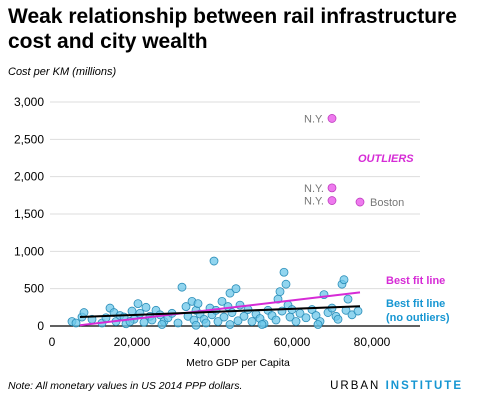 The width and height of the screenshot is (477, 403). What do you see at coordinates (34, 289) in the screenshot?
I see `y-tick-label: 500` at bounding box center [34, 289].